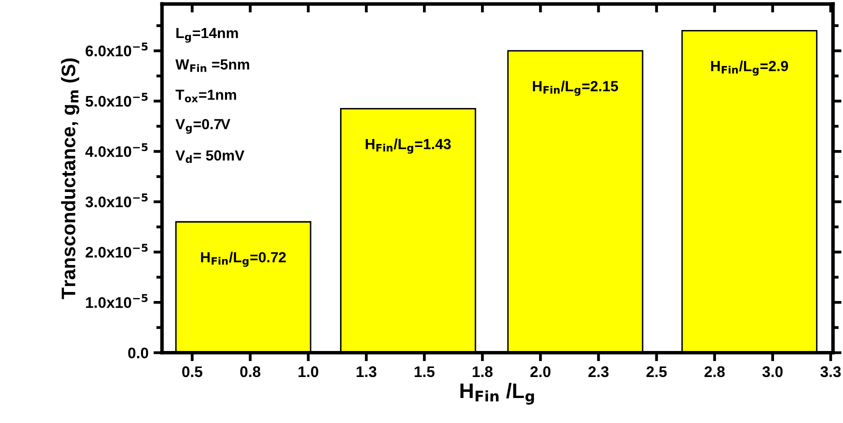 The image size is (843, 423). What do you see at coordinates (138, 353) in the screenshot?
I see `y-tick-label: 0.0` at bounding box center [138, 353].